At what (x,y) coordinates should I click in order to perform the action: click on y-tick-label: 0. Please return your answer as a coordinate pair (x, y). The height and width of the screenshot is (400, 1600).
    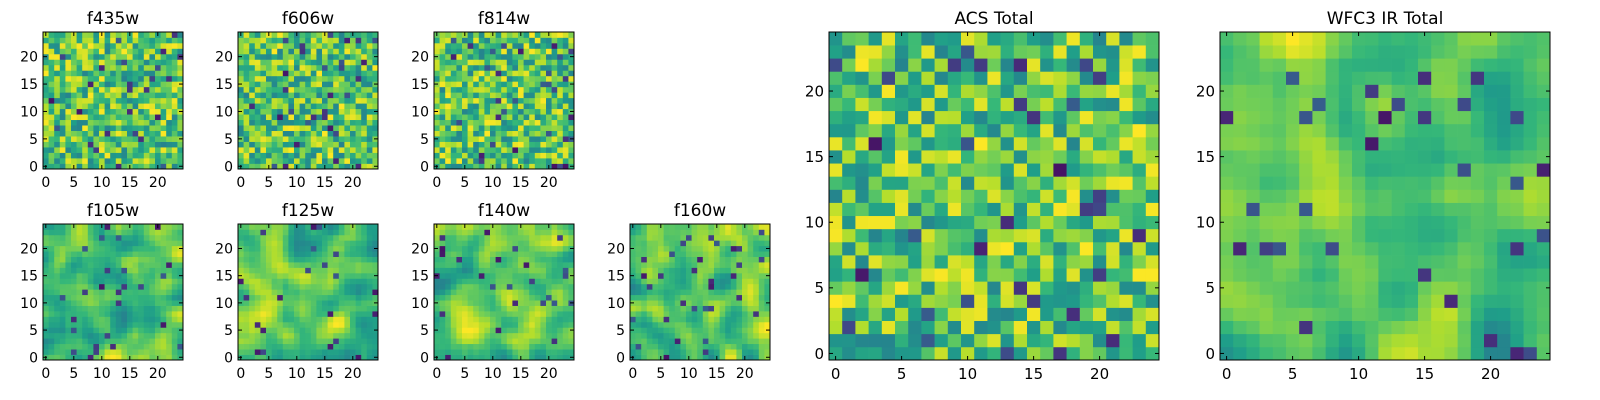
    Looking at the image, I should click on (33, 358).